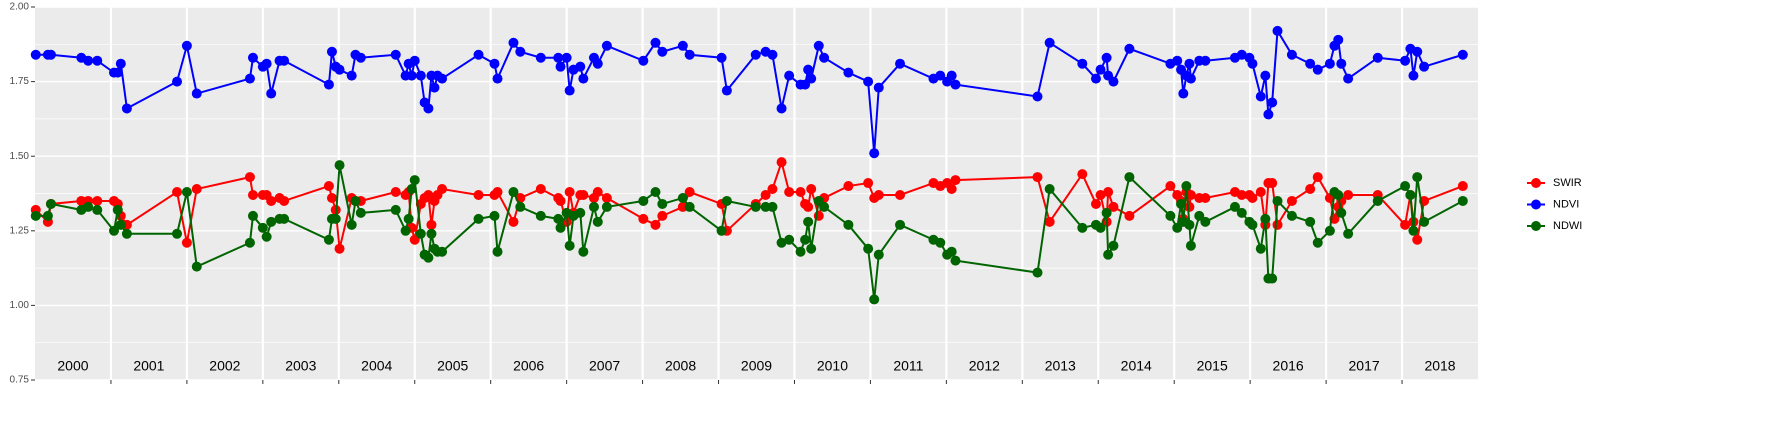  Describe the element at coordinates (1288, 366) in the screenshot. I see `year-label: 2016` at that location.